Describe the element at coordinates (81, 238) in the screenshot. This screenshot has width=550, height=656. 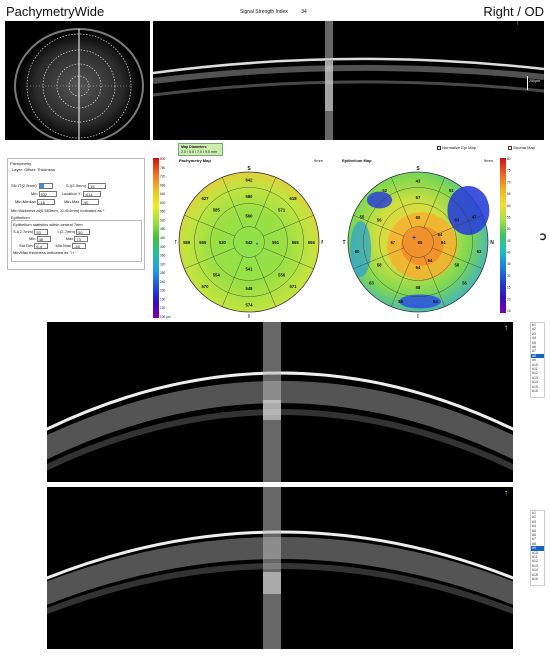
I see `epi-max-field: 73` at that location.